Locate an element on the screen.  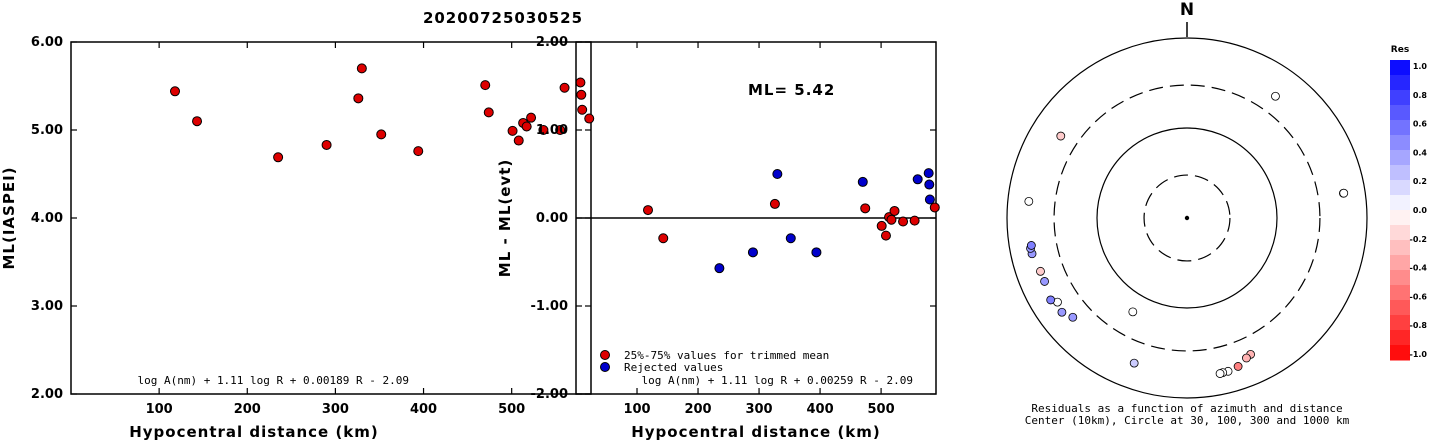
plot1-xtick-label: 500 is located at coordinates (511, 409).